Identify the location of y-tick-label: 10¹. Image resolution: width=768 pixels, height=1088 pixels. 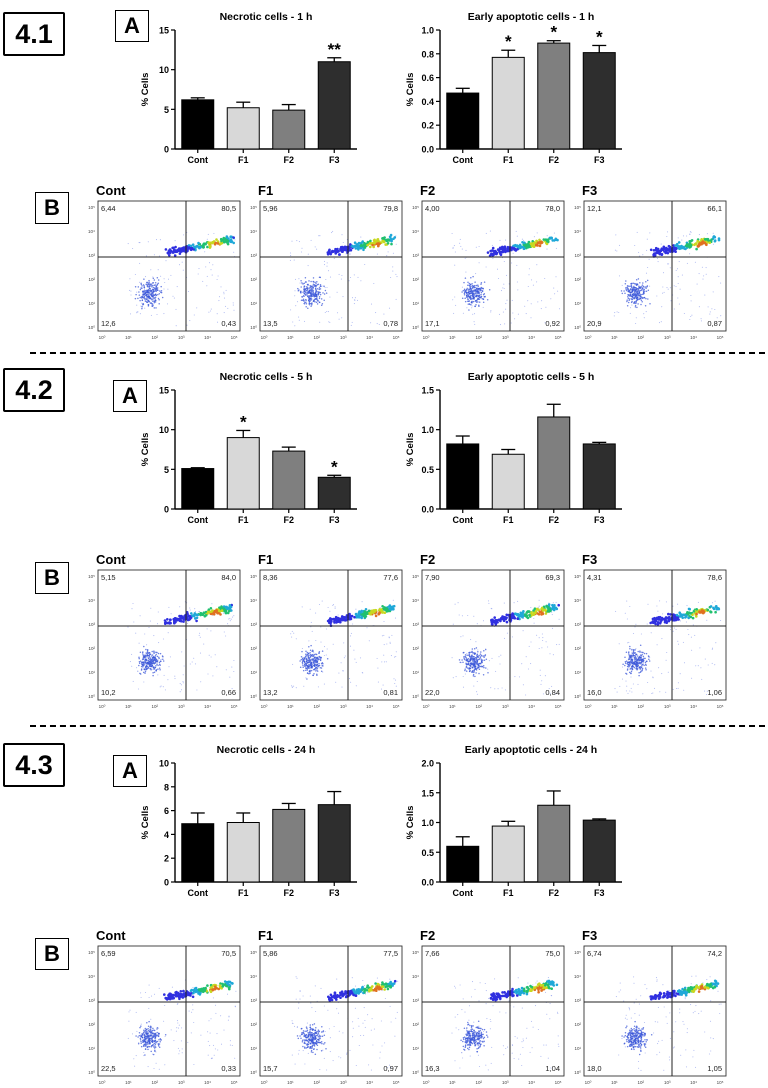
(577, 672).